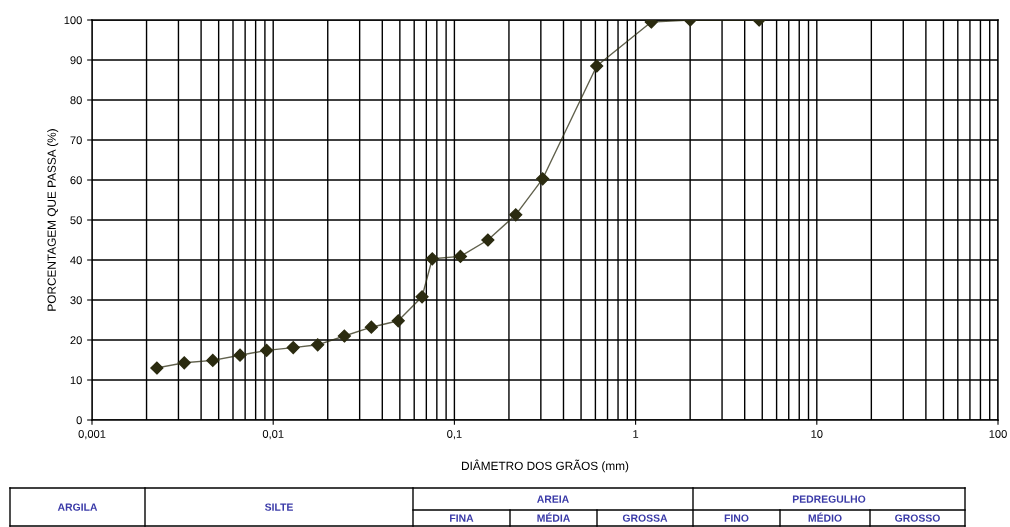 The image size is (1010, 527). I want to click on x-tick-label: 0,01, so click(273, 435).